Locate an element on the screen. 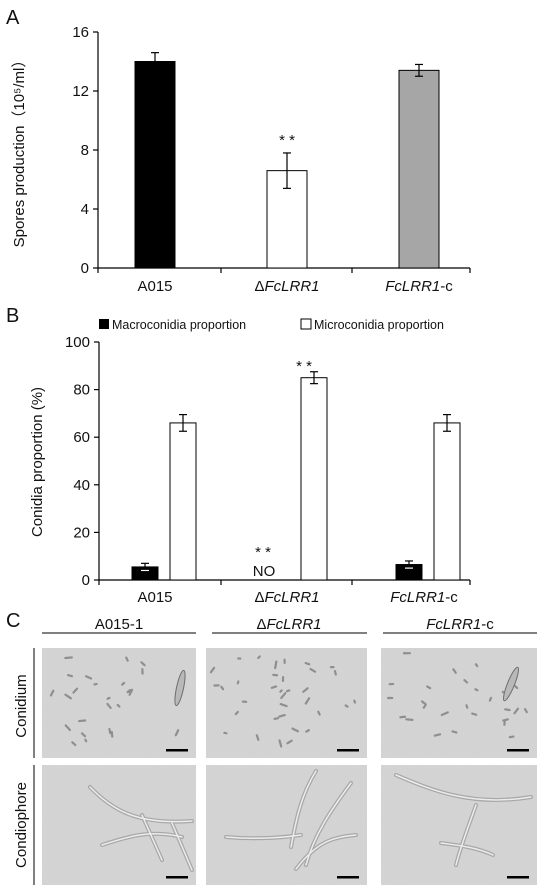 The width and height of the screenshot is (550, 893). panel-c-letter: C is located at coordinates (13, 621).